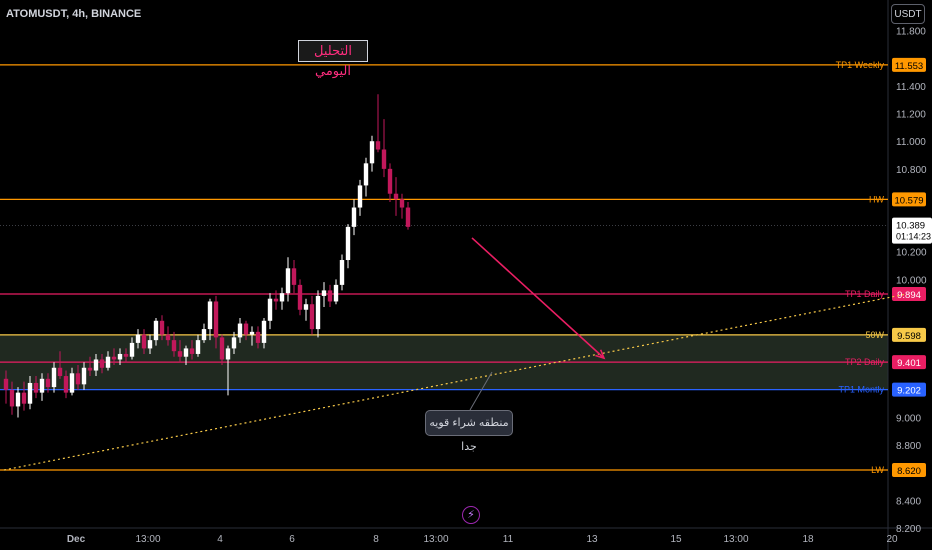  Describe the element at coordinates (865, 362) in the screenshot. I see `level-label: TP2 Daily` at that location.